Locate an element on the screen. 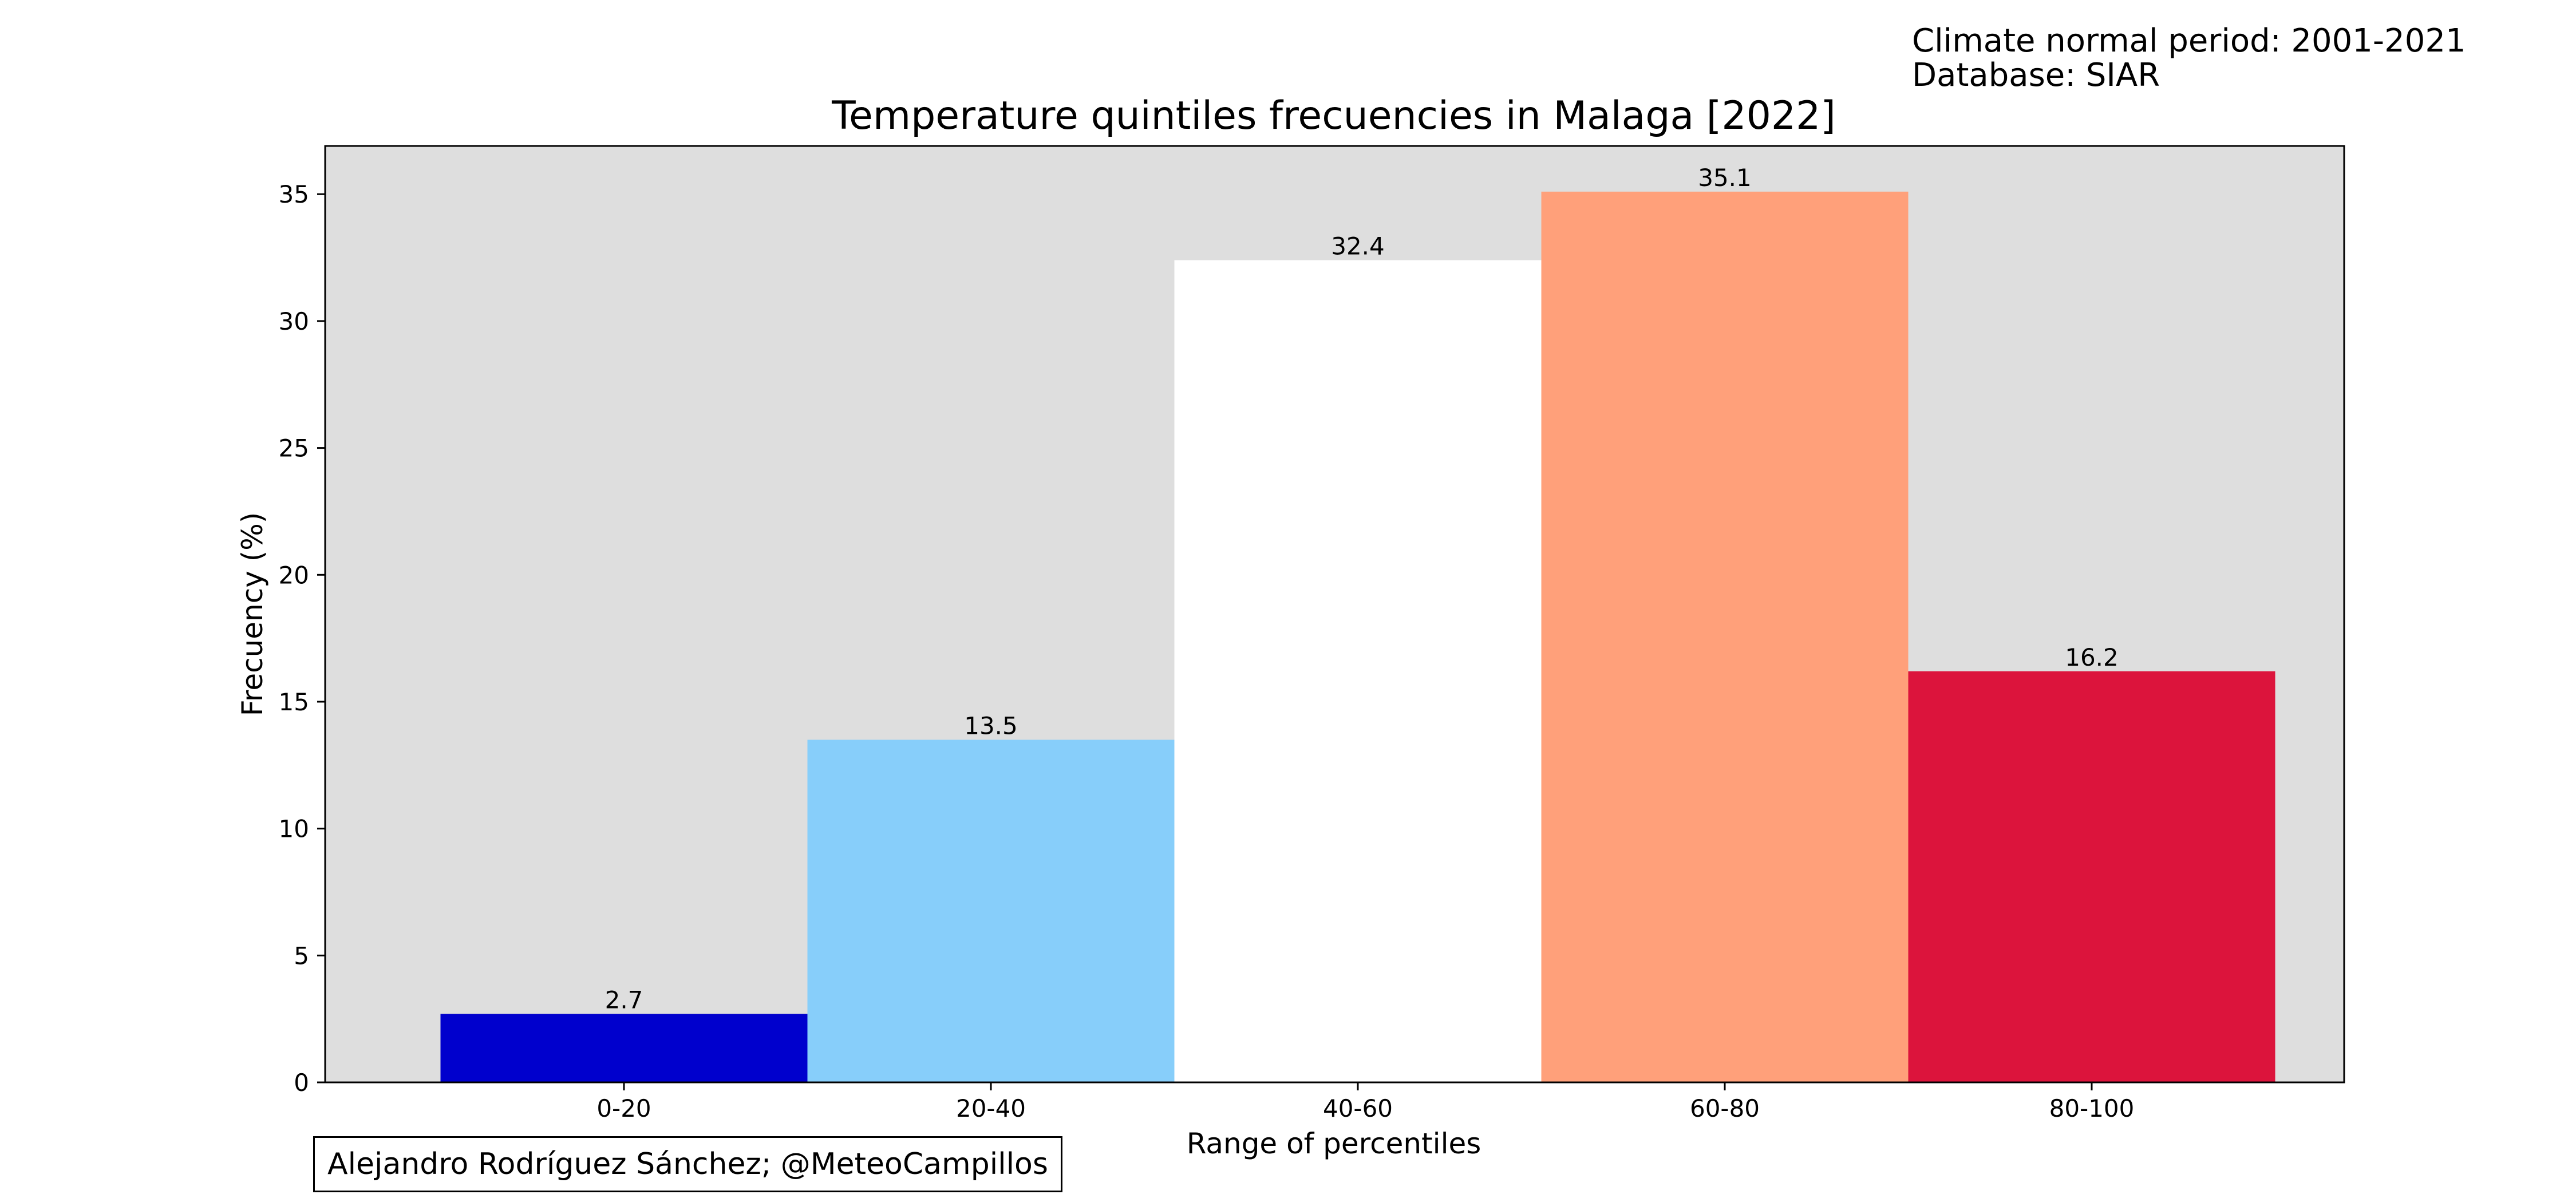 This screenshot has width=2576, height=1202. x-axis: 0-20 20-40 40-60 60-80 80-100 is located at coordinates (1365, 1102).